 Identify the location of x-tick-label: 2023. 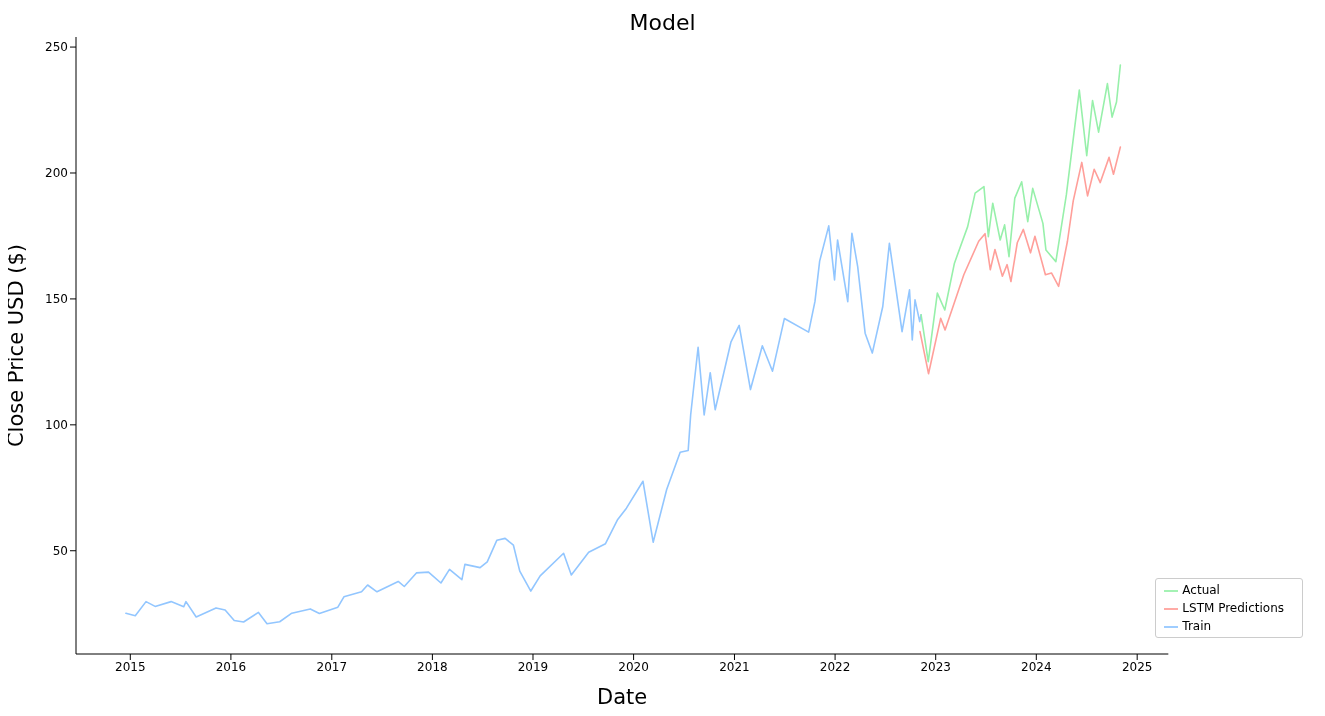
(935, 666).